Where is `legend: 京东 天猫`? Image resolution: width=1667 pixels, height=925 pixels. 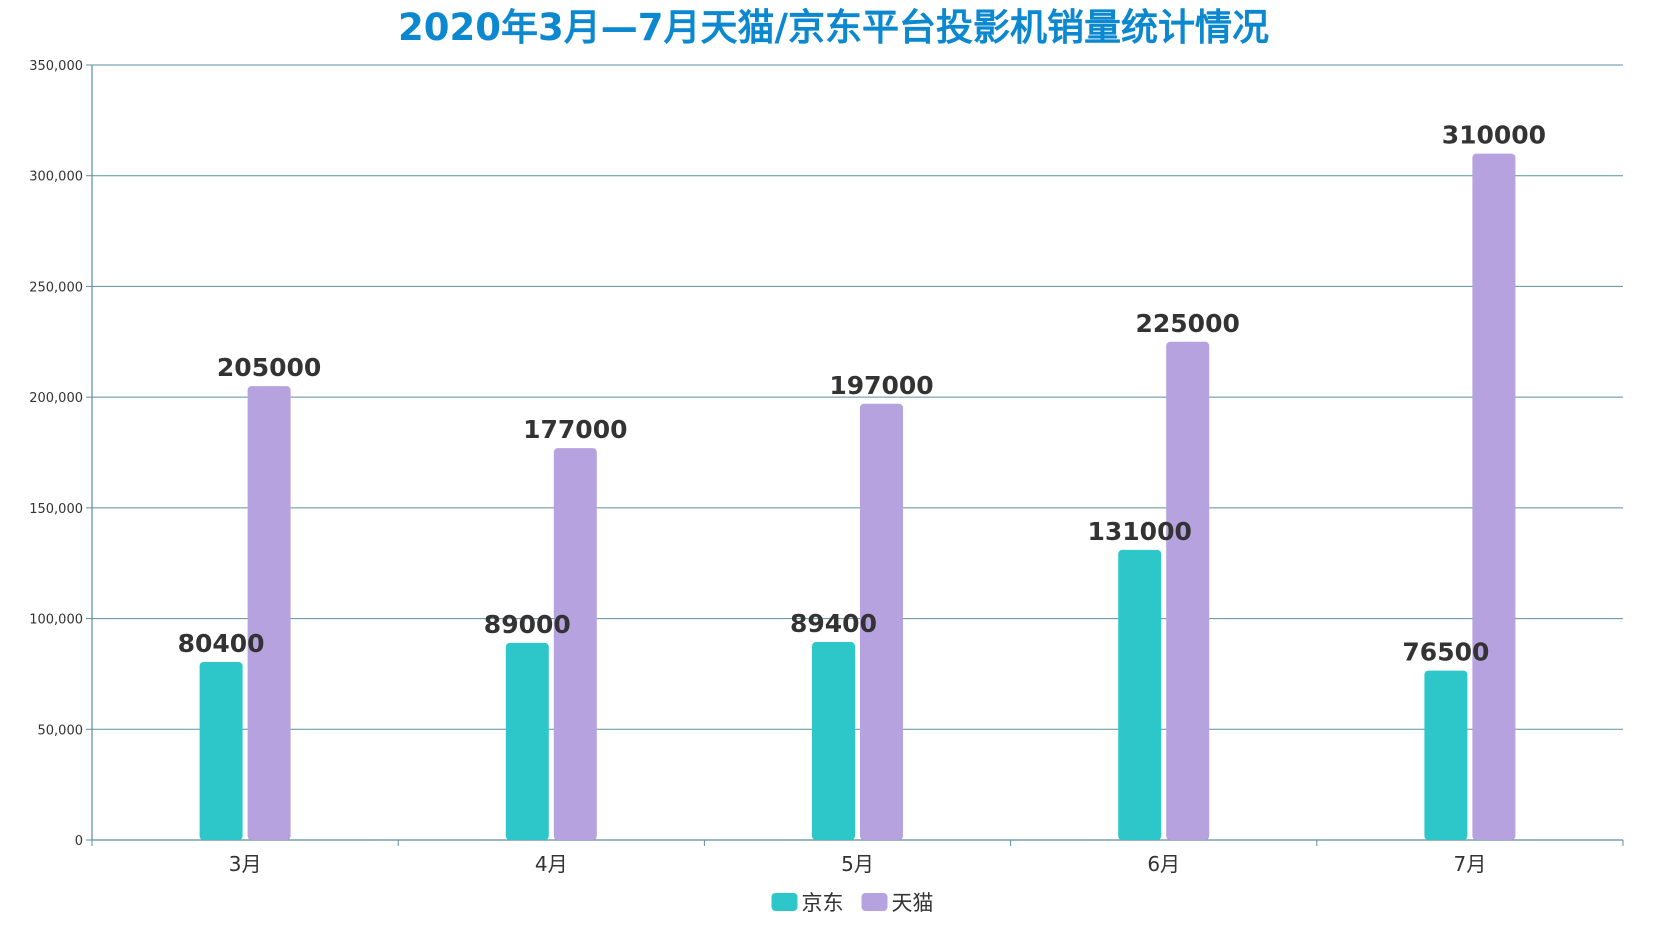 legend: 京东 天猫 is located at coordinates (852, 903).